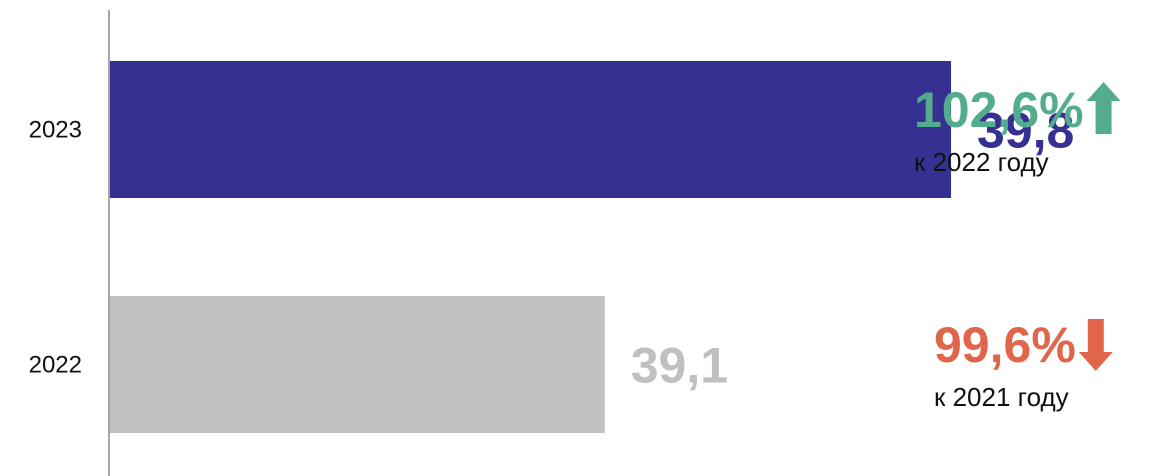 Image resolution: width=1169 pixels, height=476 pixels. I want to click on value-label: 39,8, so click(1025, 131).